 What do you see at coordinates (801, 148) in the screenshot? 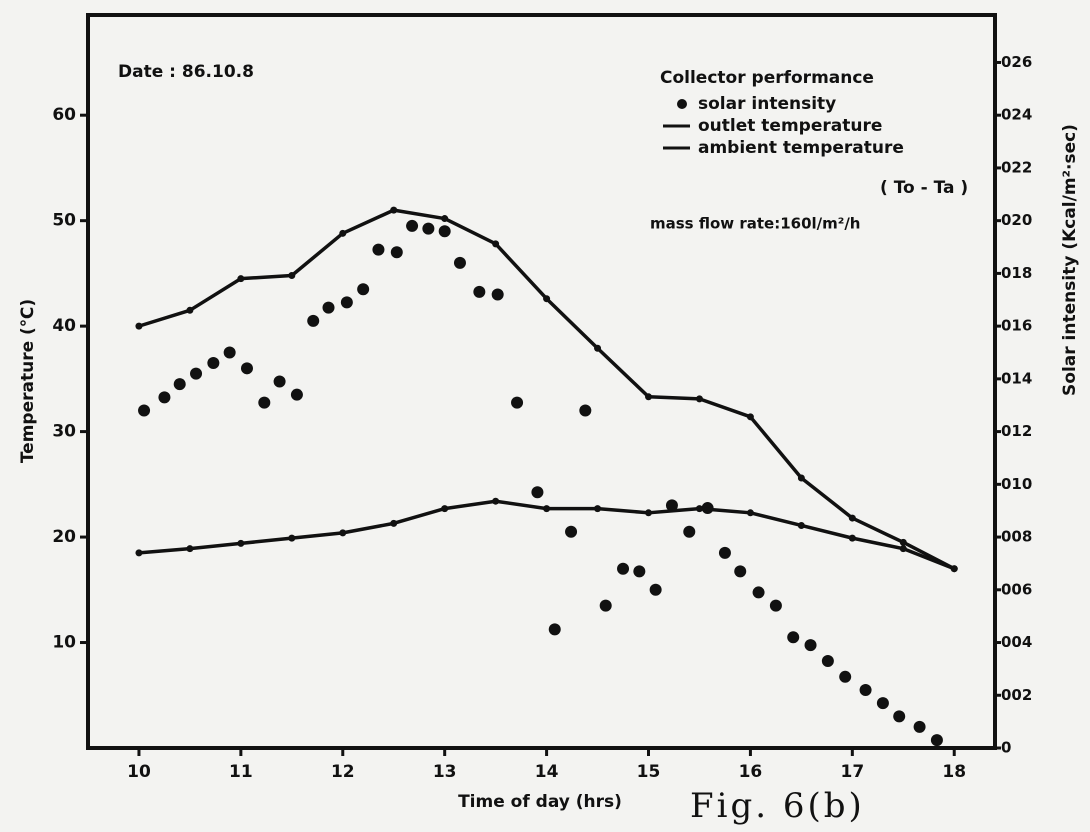
I see `legend-label: ambient temperature` at bounding box center [801, 148].